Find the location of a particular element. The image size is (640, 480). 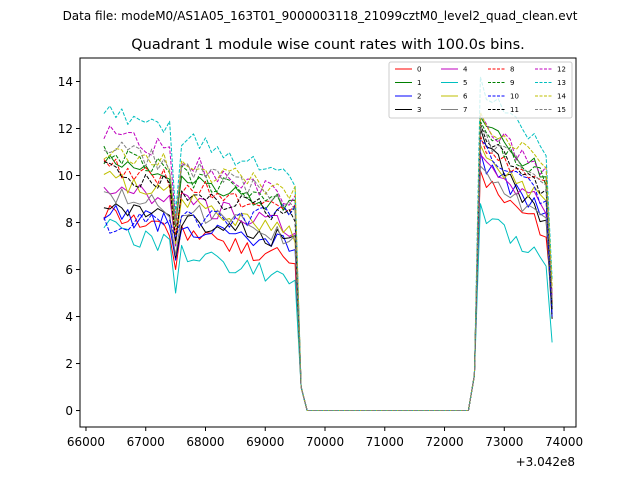

y-tick-label: 0 is located at coordinates (69, 411).